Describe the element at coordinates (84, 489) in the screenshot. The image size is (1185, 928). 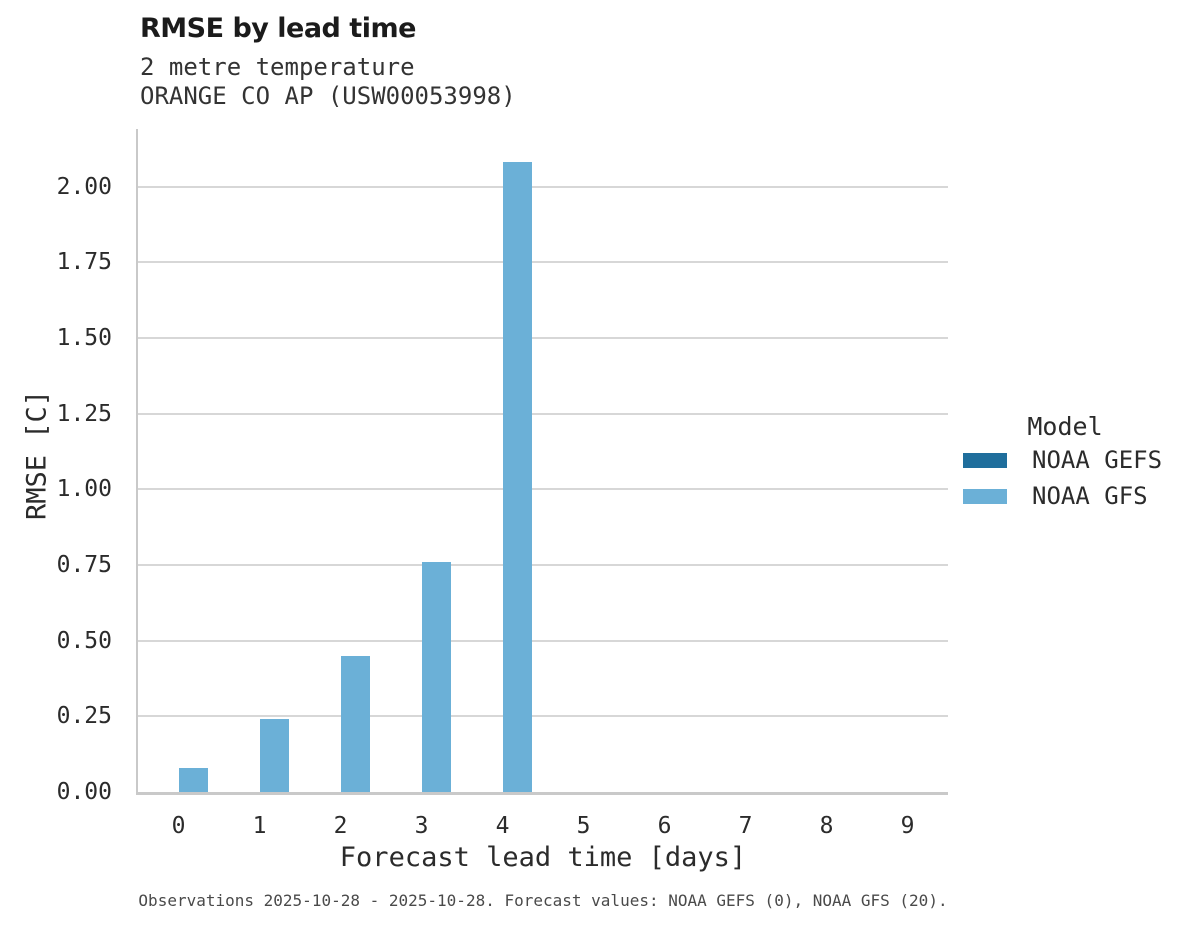
I see `y-tick-label: 1.00` at that location.